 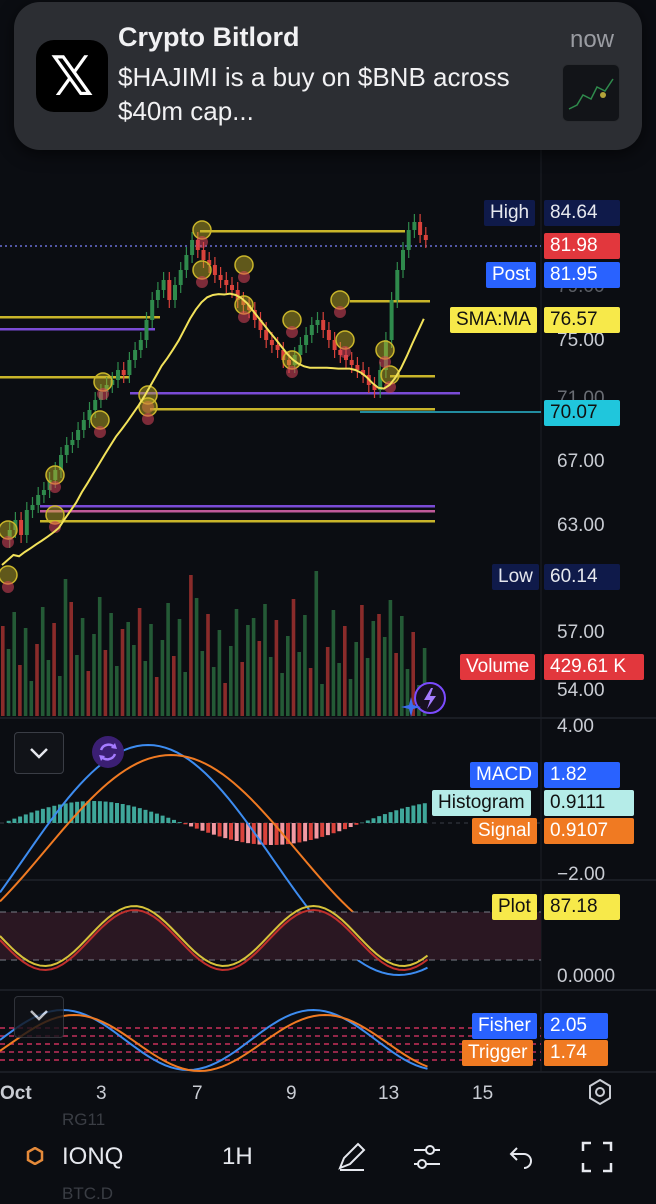 I want to click on macd-value: 1.82, so click(x=582, y=775).